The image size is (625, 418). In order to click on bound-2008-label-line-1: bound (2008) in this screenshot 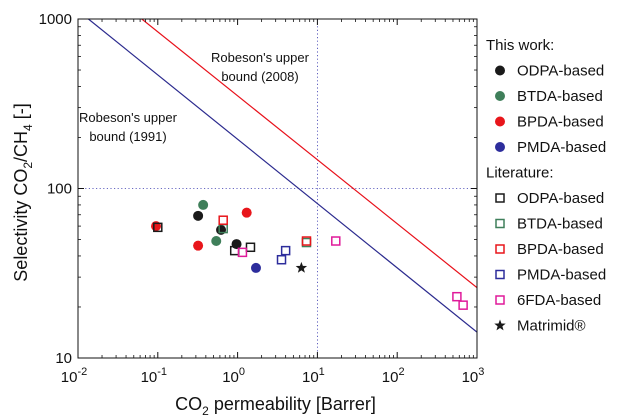, I will do `click(259, 76)`.